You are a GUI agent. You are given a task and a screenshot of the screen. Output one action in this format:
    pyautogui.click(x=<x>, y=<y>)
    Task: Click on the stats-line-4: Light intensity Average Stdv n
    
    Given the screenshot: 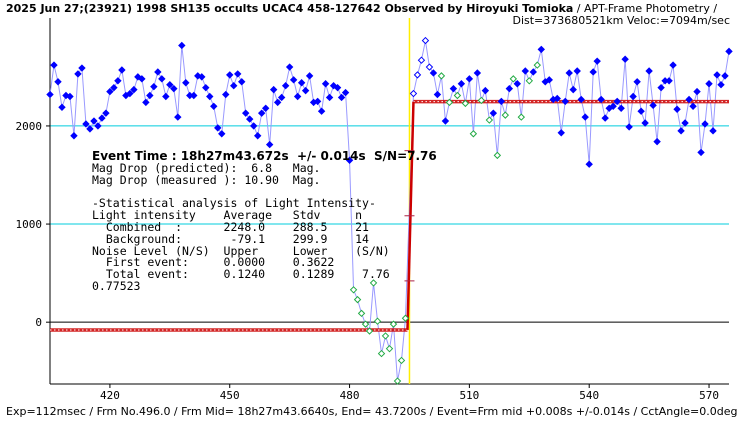 What is the action you would take?
    pyautogui.click(x=227, y=215)
    